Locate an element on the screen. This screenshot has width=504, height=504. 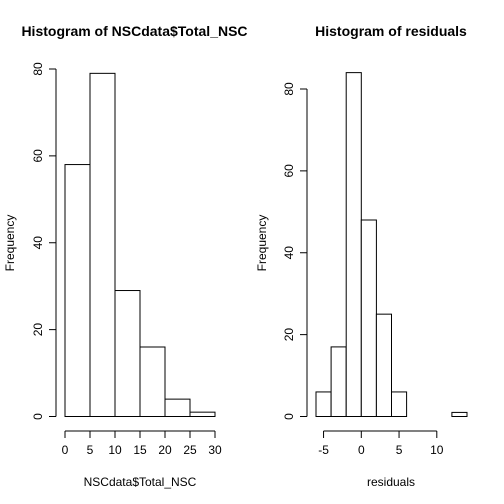
x-axis-label: residuals is located at coordinates (391, 482).